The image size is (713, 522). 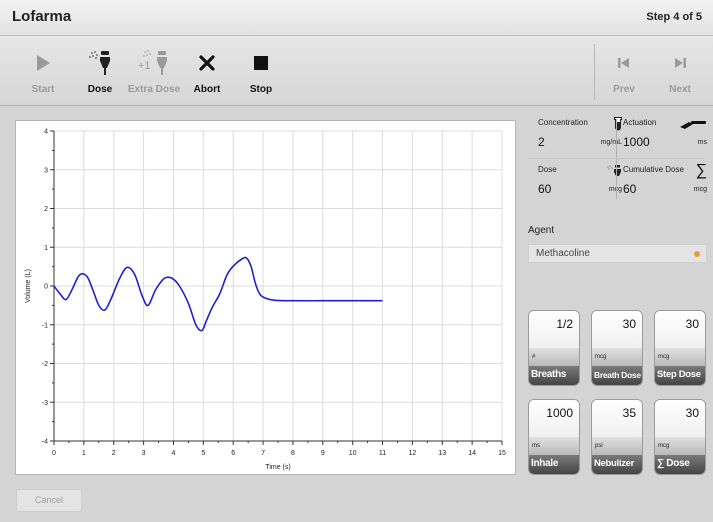 What do you see at coordinates (536, 446) in the screenshot?
I see `tile-unit: ms` at bounding box center [536, 446].